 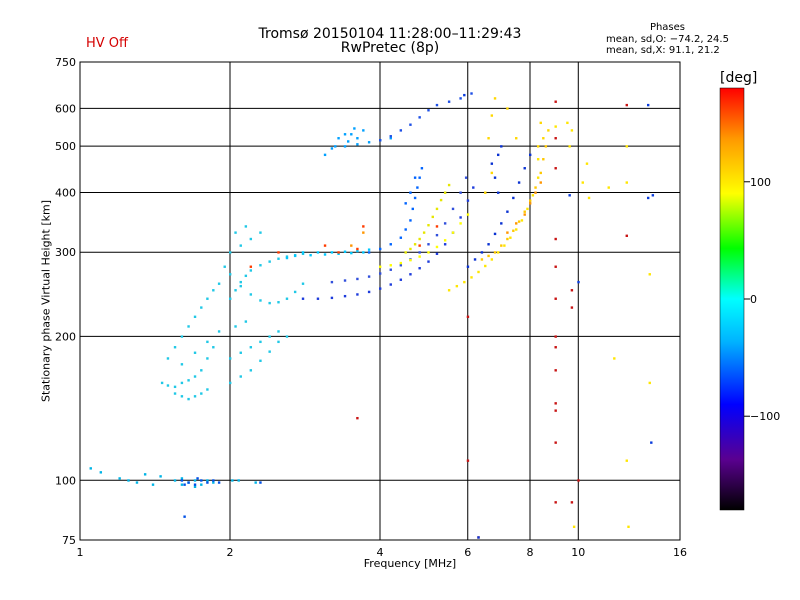 I want to click on colorbar-tick-label: −100, so click(x=765, y=416).